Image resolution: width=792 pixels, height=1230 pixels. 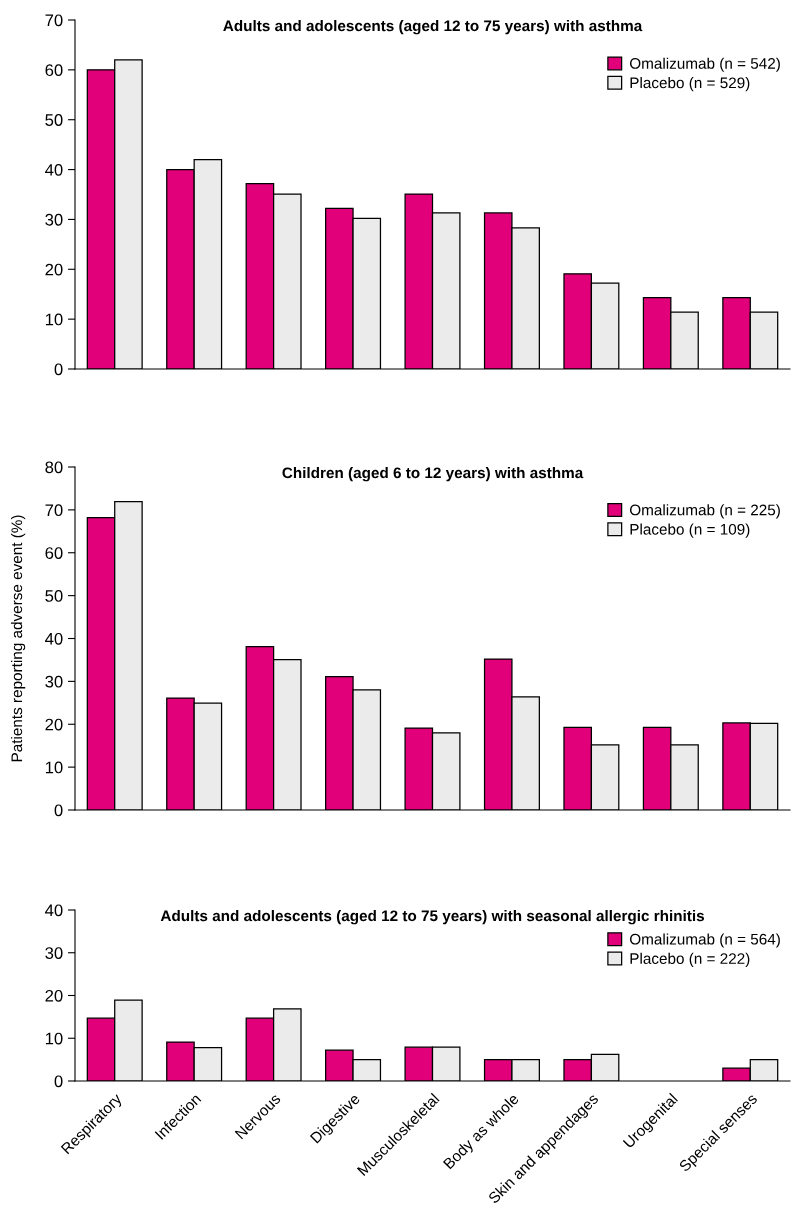 What do you see at coordinates (705, 940) in the screenshot?
I see `legend-label: Omalizumab (n = 564)` at bounding box center [705, 940].